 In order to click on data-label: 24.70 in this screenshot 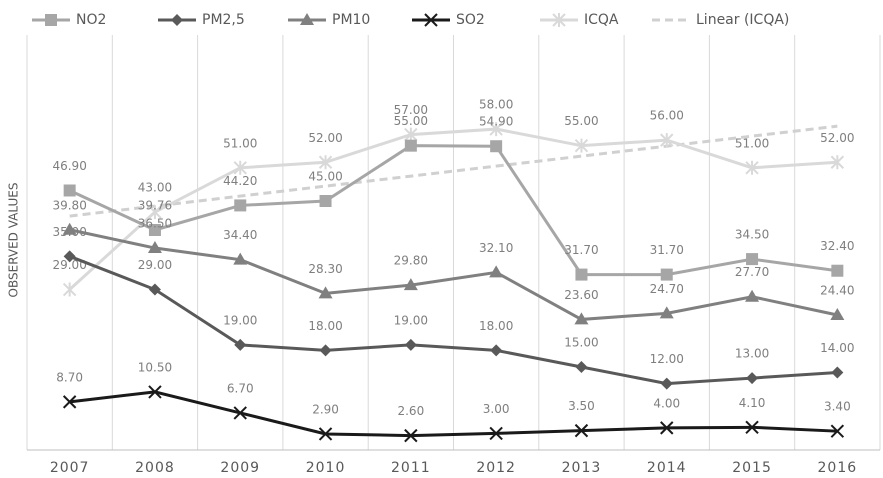, I will do `click(667, 289)`.